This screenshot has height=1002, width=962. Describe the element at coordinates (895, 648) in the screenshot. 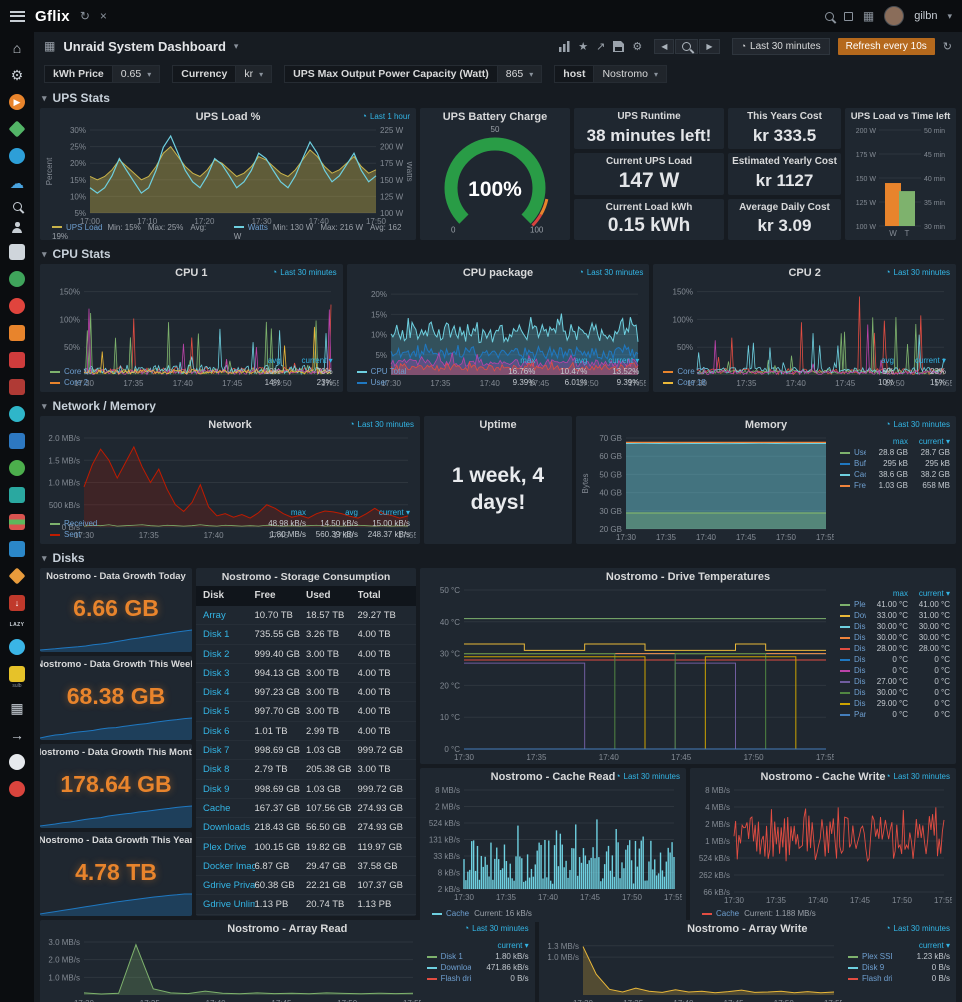

I see `legend-item: Disk 328.00 °C28.00 °C` at that location.